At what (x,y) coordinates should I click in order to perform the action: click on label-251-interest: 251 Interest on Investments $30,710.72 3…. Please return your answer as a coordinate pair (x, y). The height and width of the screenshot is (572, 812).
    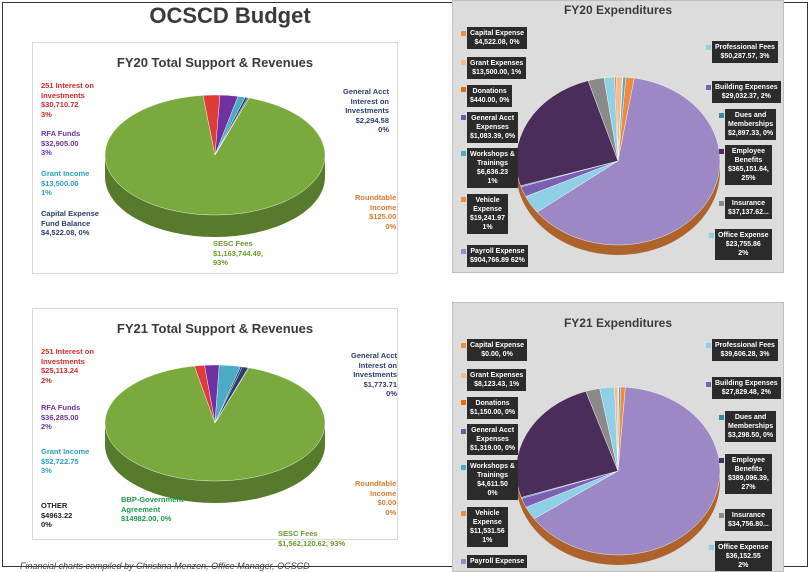
    Looking at the image, I should click on (67, 100).